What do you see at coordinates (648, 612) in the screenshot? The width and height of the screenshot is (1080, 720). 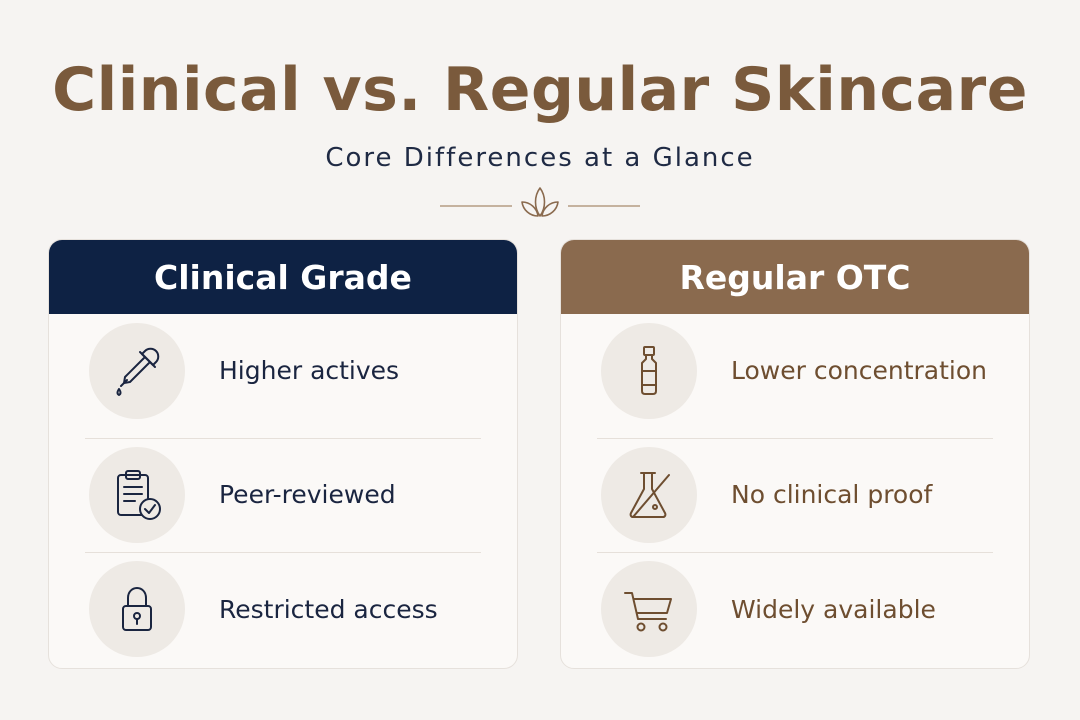 I see `shopping-cart-icon` at bounding box center [648, 612].